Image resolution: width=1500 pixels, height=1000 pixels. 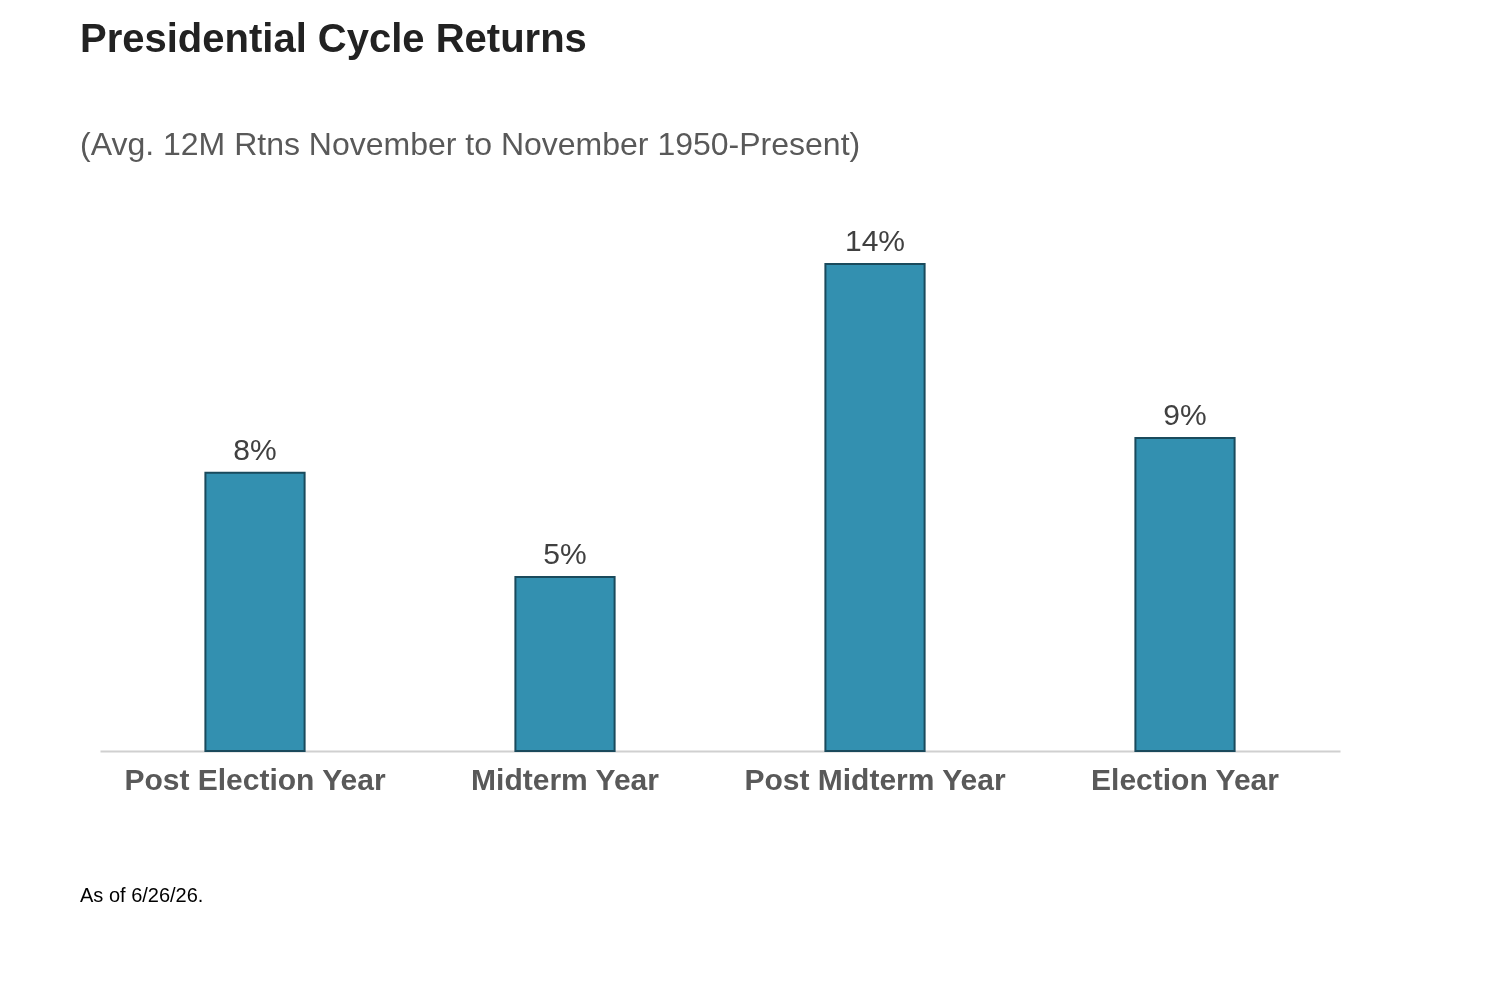 I want to click on data-label: 9%, so click(x=1185, y=414).